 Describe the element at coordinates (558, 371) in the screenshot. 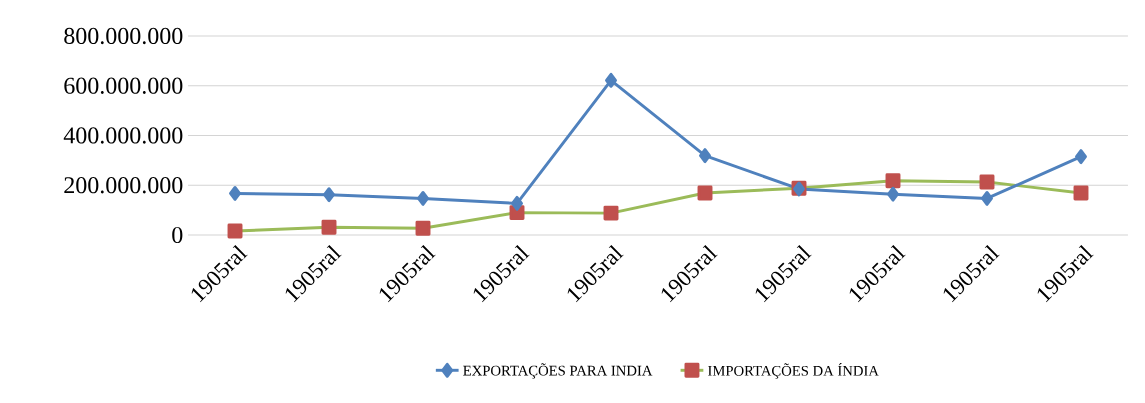

I see `legend-label: EXPORTAÇÕES PARA INDIA` at that location.